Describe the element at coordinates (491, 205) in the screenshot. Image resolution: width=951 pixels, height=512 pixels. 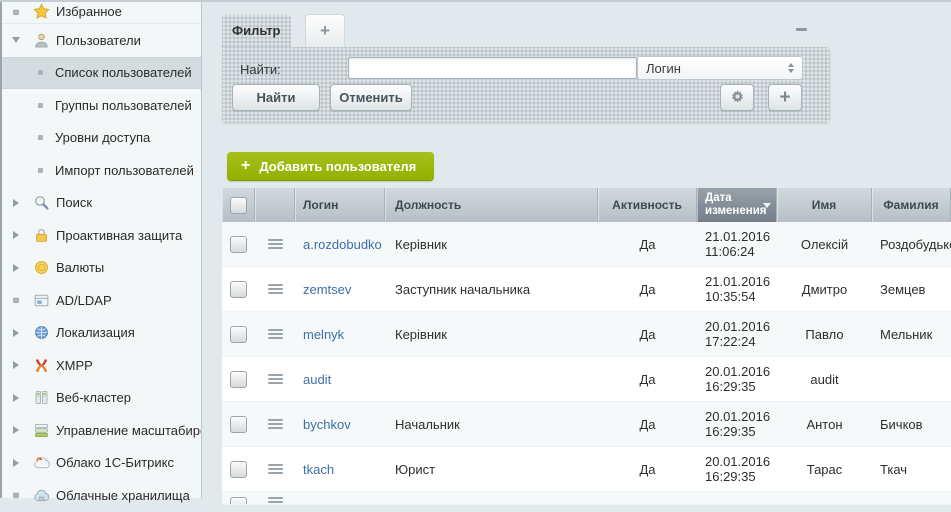
I see `column-header-position: Должность` at that location.